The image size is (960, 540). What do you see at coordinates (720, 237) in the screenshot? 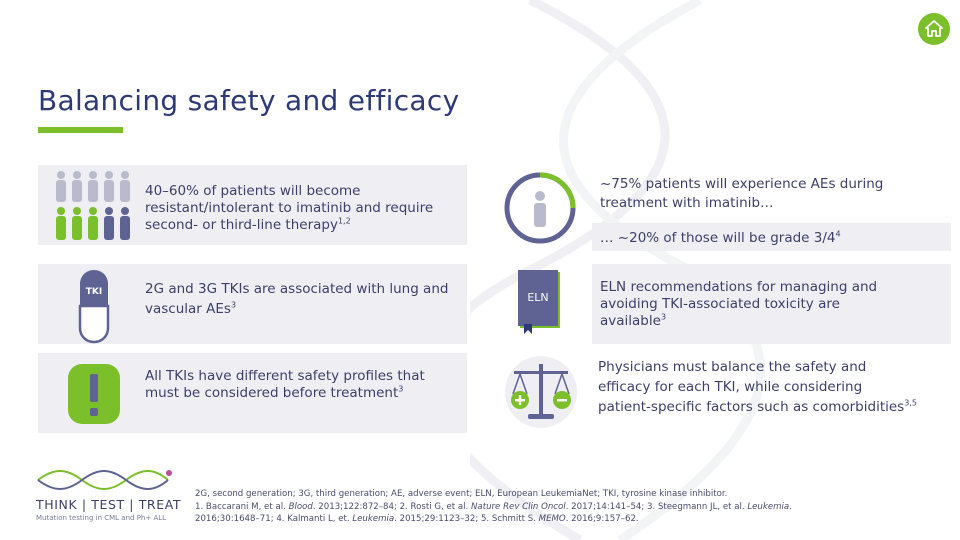
I see `right-item-1-subtext: … ~20% of those will be grade 3/44` at bounding box center [720, 237].